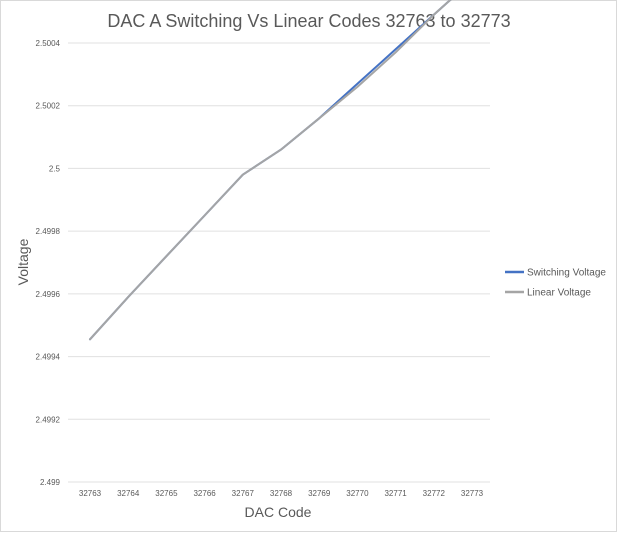  I want to click on y-tick-label: 2.5, so click(55, 168).